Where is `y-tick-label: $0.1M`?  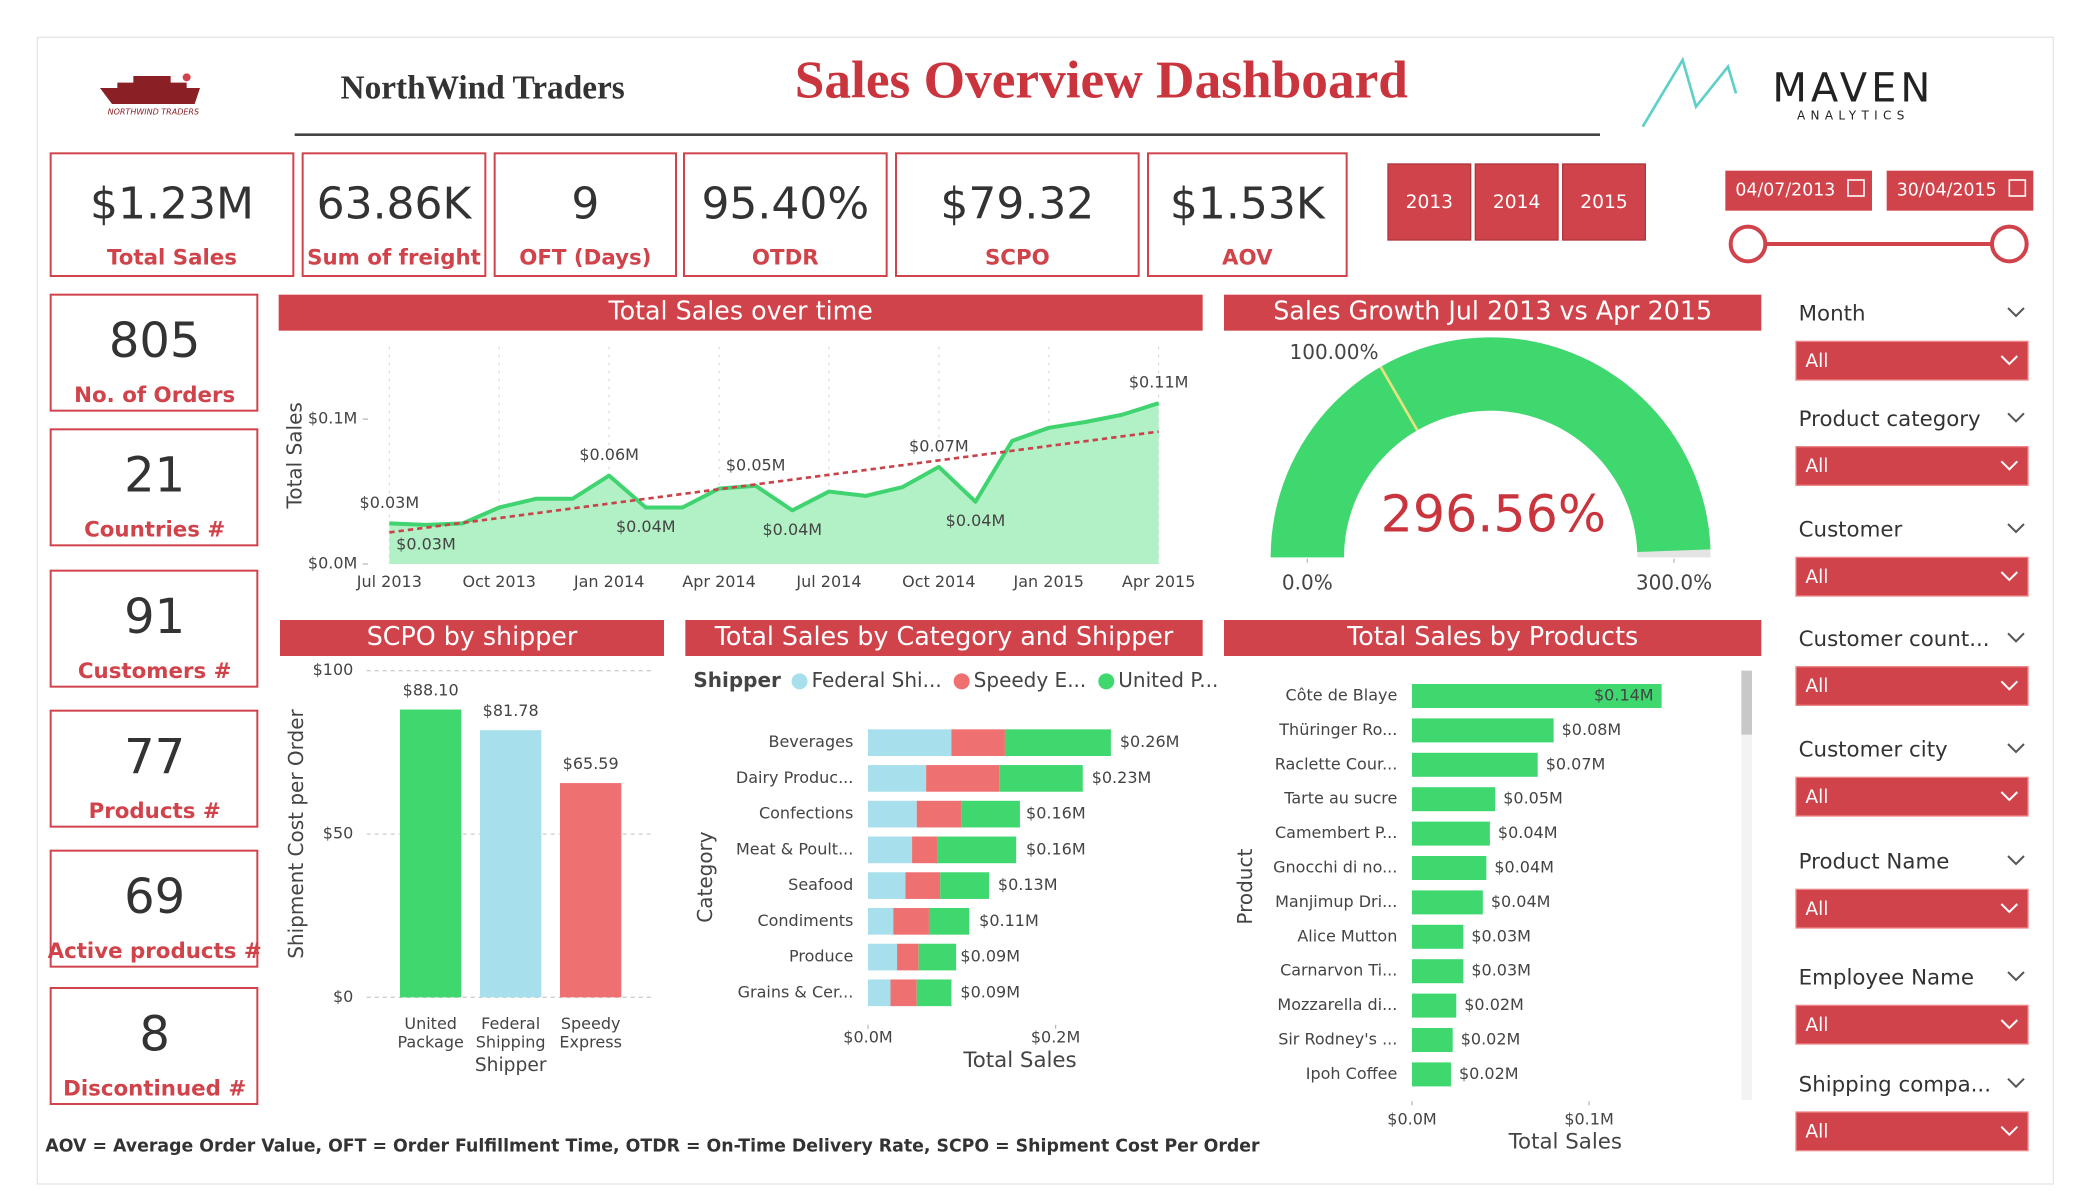 y-tick-label: $0.1M is located at coordinates (332, 418).